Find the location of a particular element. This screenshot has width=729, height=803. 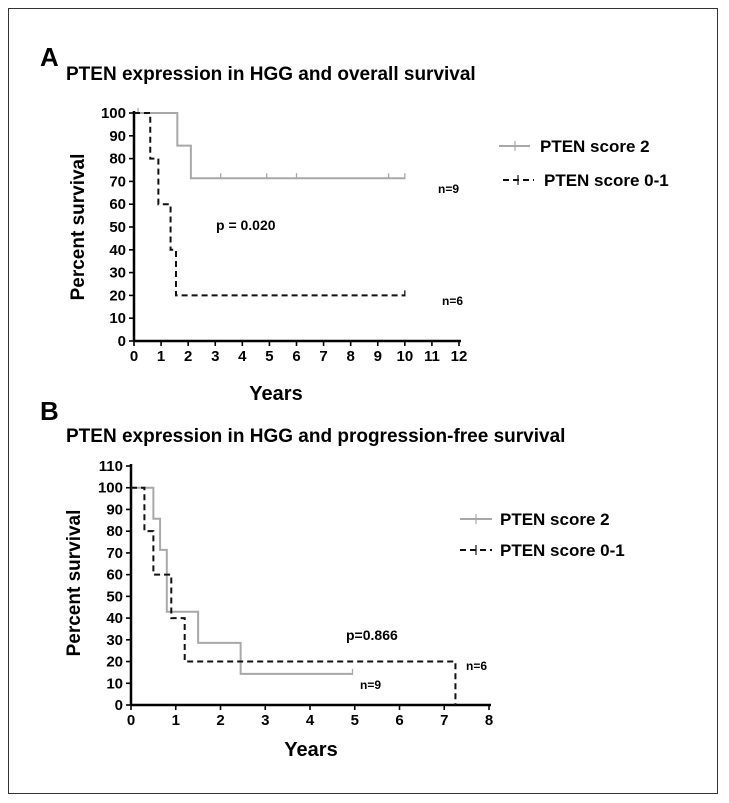

p-value-a: p = 0.020 is located at coordinates (246, 225).